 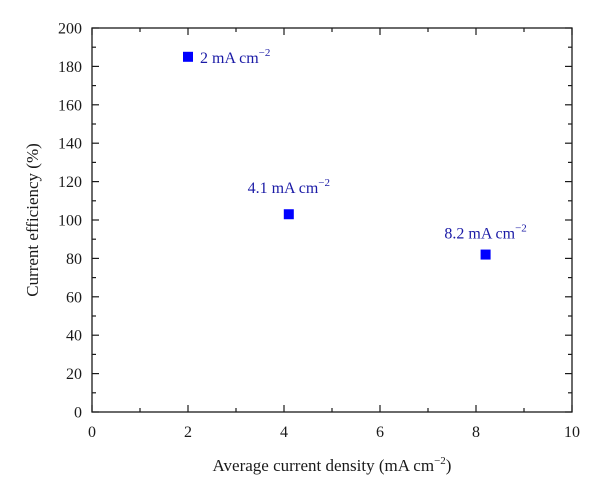 I want to click on data-point-label: 4.1 mA cm−2, so click(x=289, y=187).